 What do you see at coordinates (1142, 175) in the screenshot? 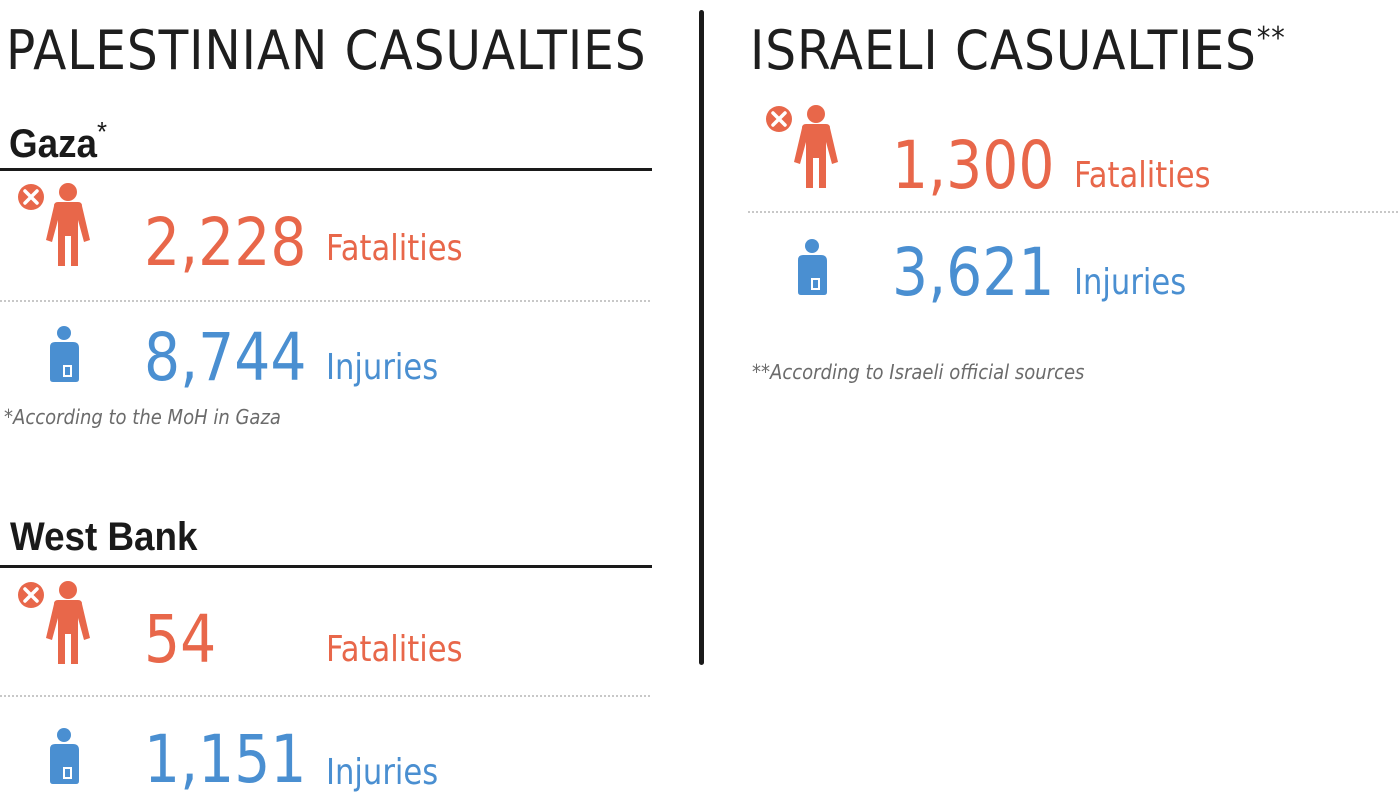
I see `israeli-fatalities-label: Fatalities` at bounding box center [1142, 175].